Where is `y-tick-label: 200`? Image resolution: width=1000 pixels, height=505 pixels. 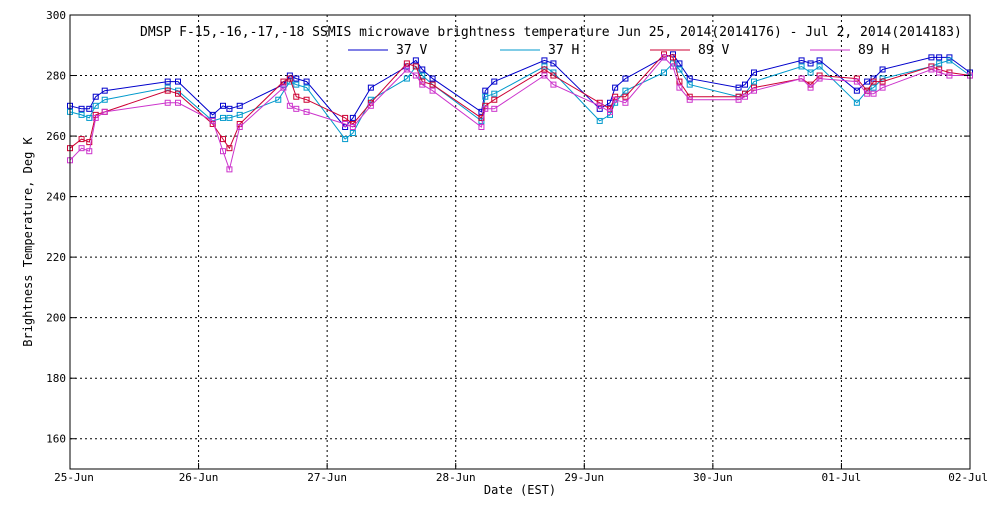 y-tick-label: 200 is located at coordinates (56, 318).